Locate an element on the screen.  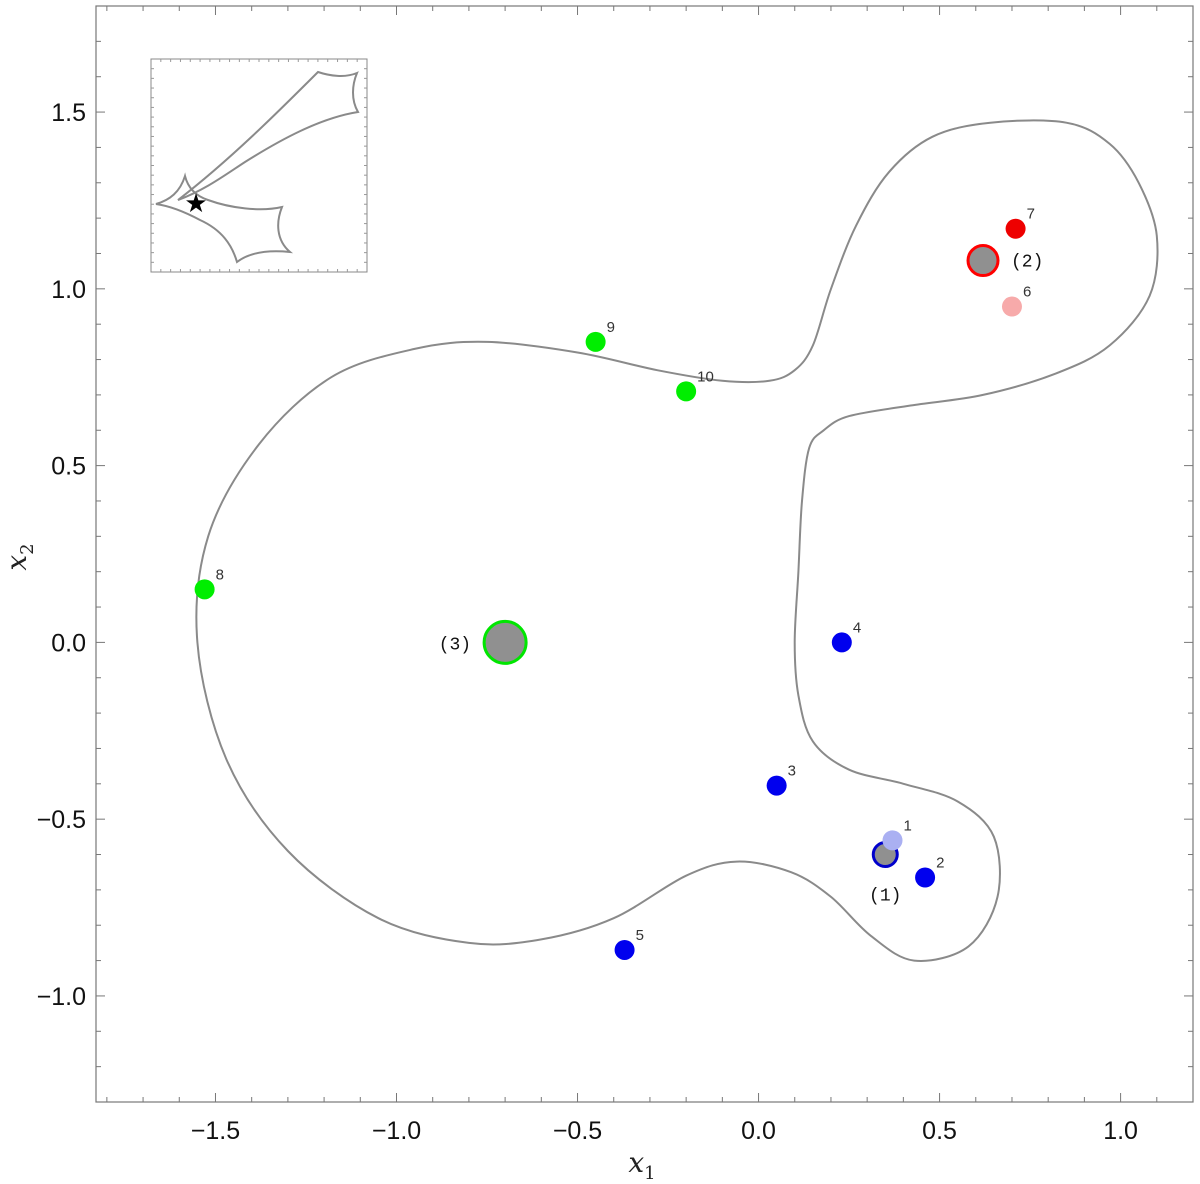
inset-panel: ★ is located at coordinates (259, 165).